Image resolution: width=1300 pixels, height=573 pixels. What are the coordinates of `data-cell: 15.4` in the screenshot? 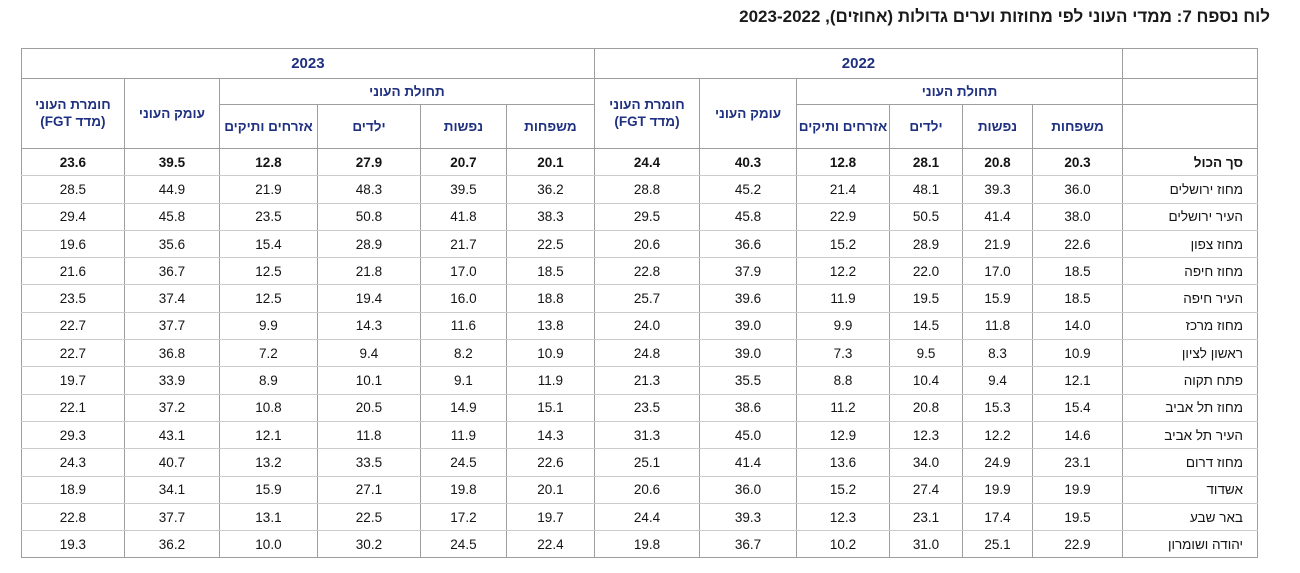 It's located at (1077, 407).